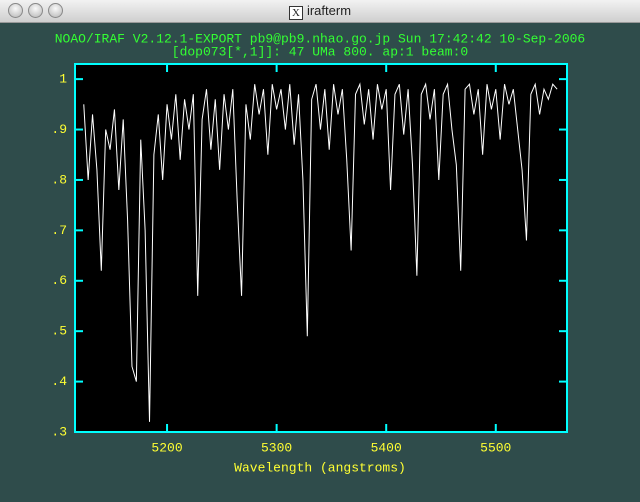  What do you see at coordinates (495, 447) in the screenshot?
I see `x-tick-label: 5500` at bounding box center [495, 447].